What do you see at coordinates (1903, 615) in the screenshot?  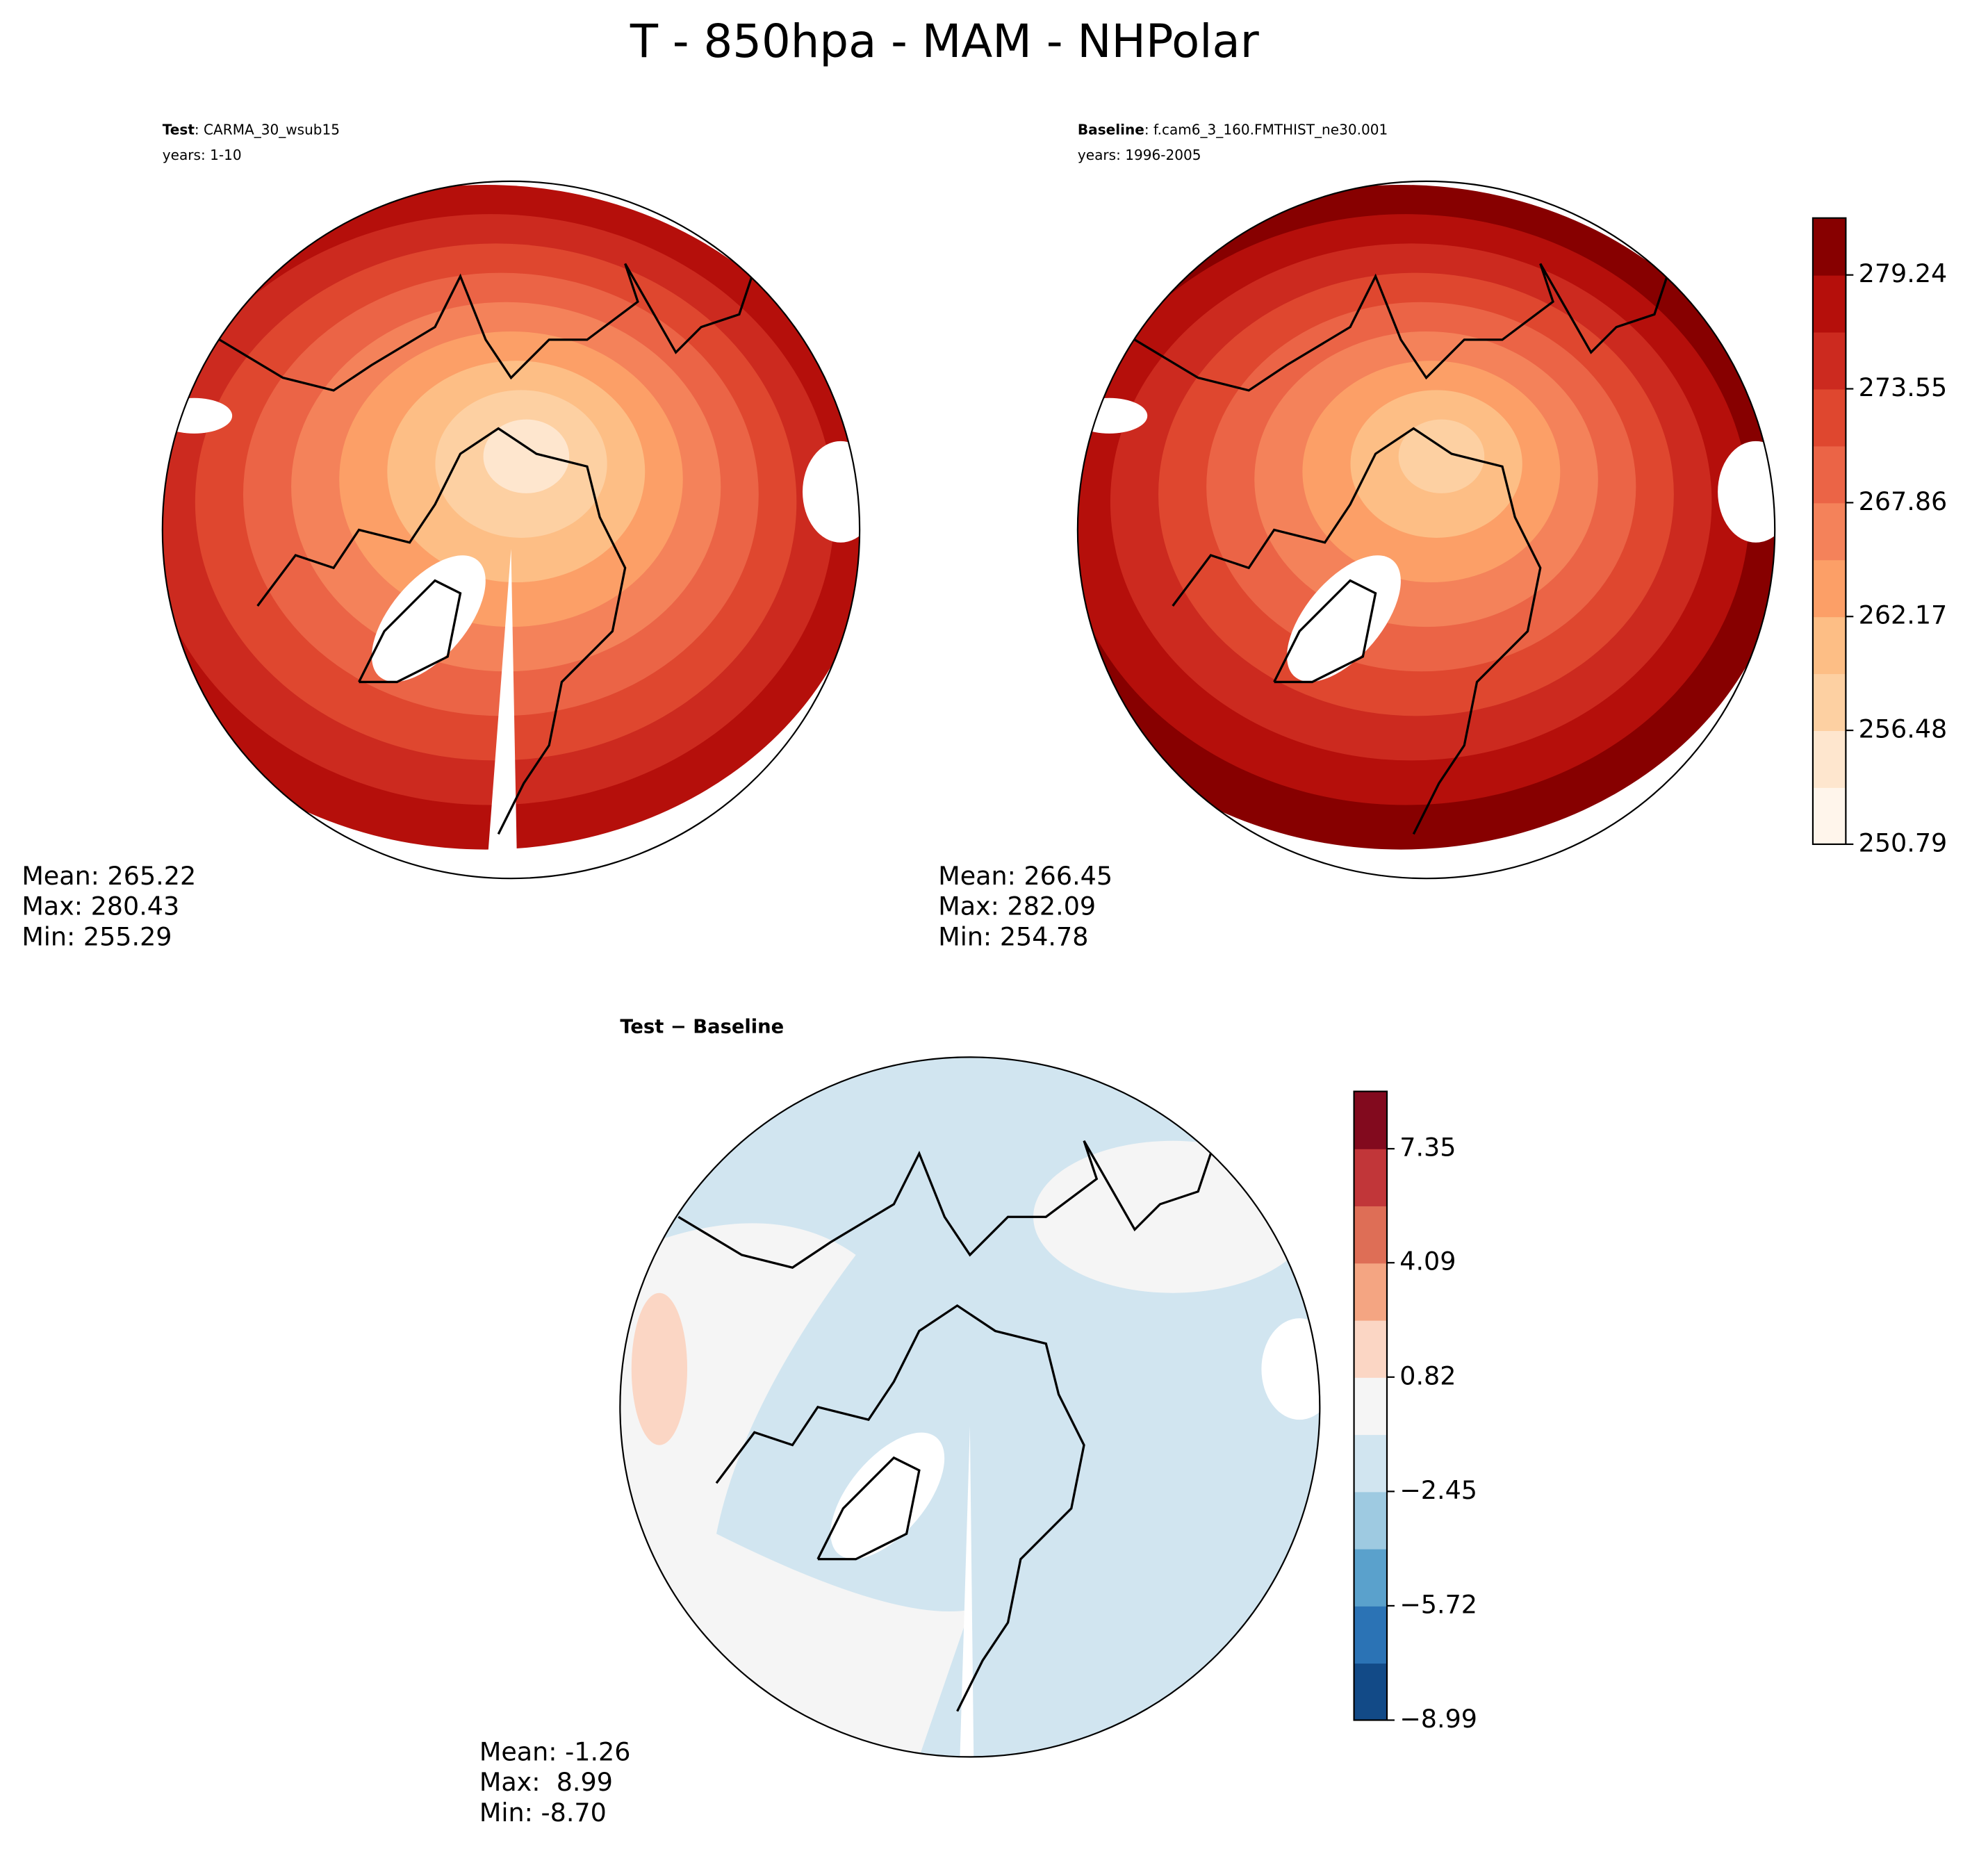 I see `colorbar-tick-label: 262.17` at bounding box center [1903, 615].